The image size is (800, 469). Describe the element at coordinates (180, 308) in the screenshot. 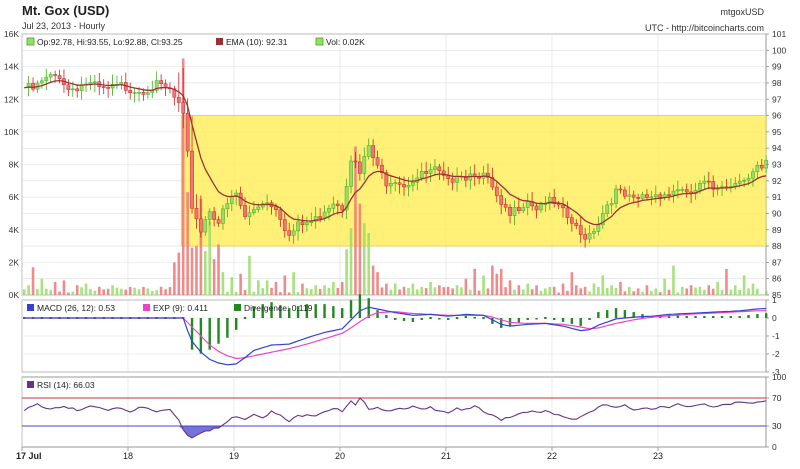

I see `legend-exp: EXP (9): 0.411` at that location.